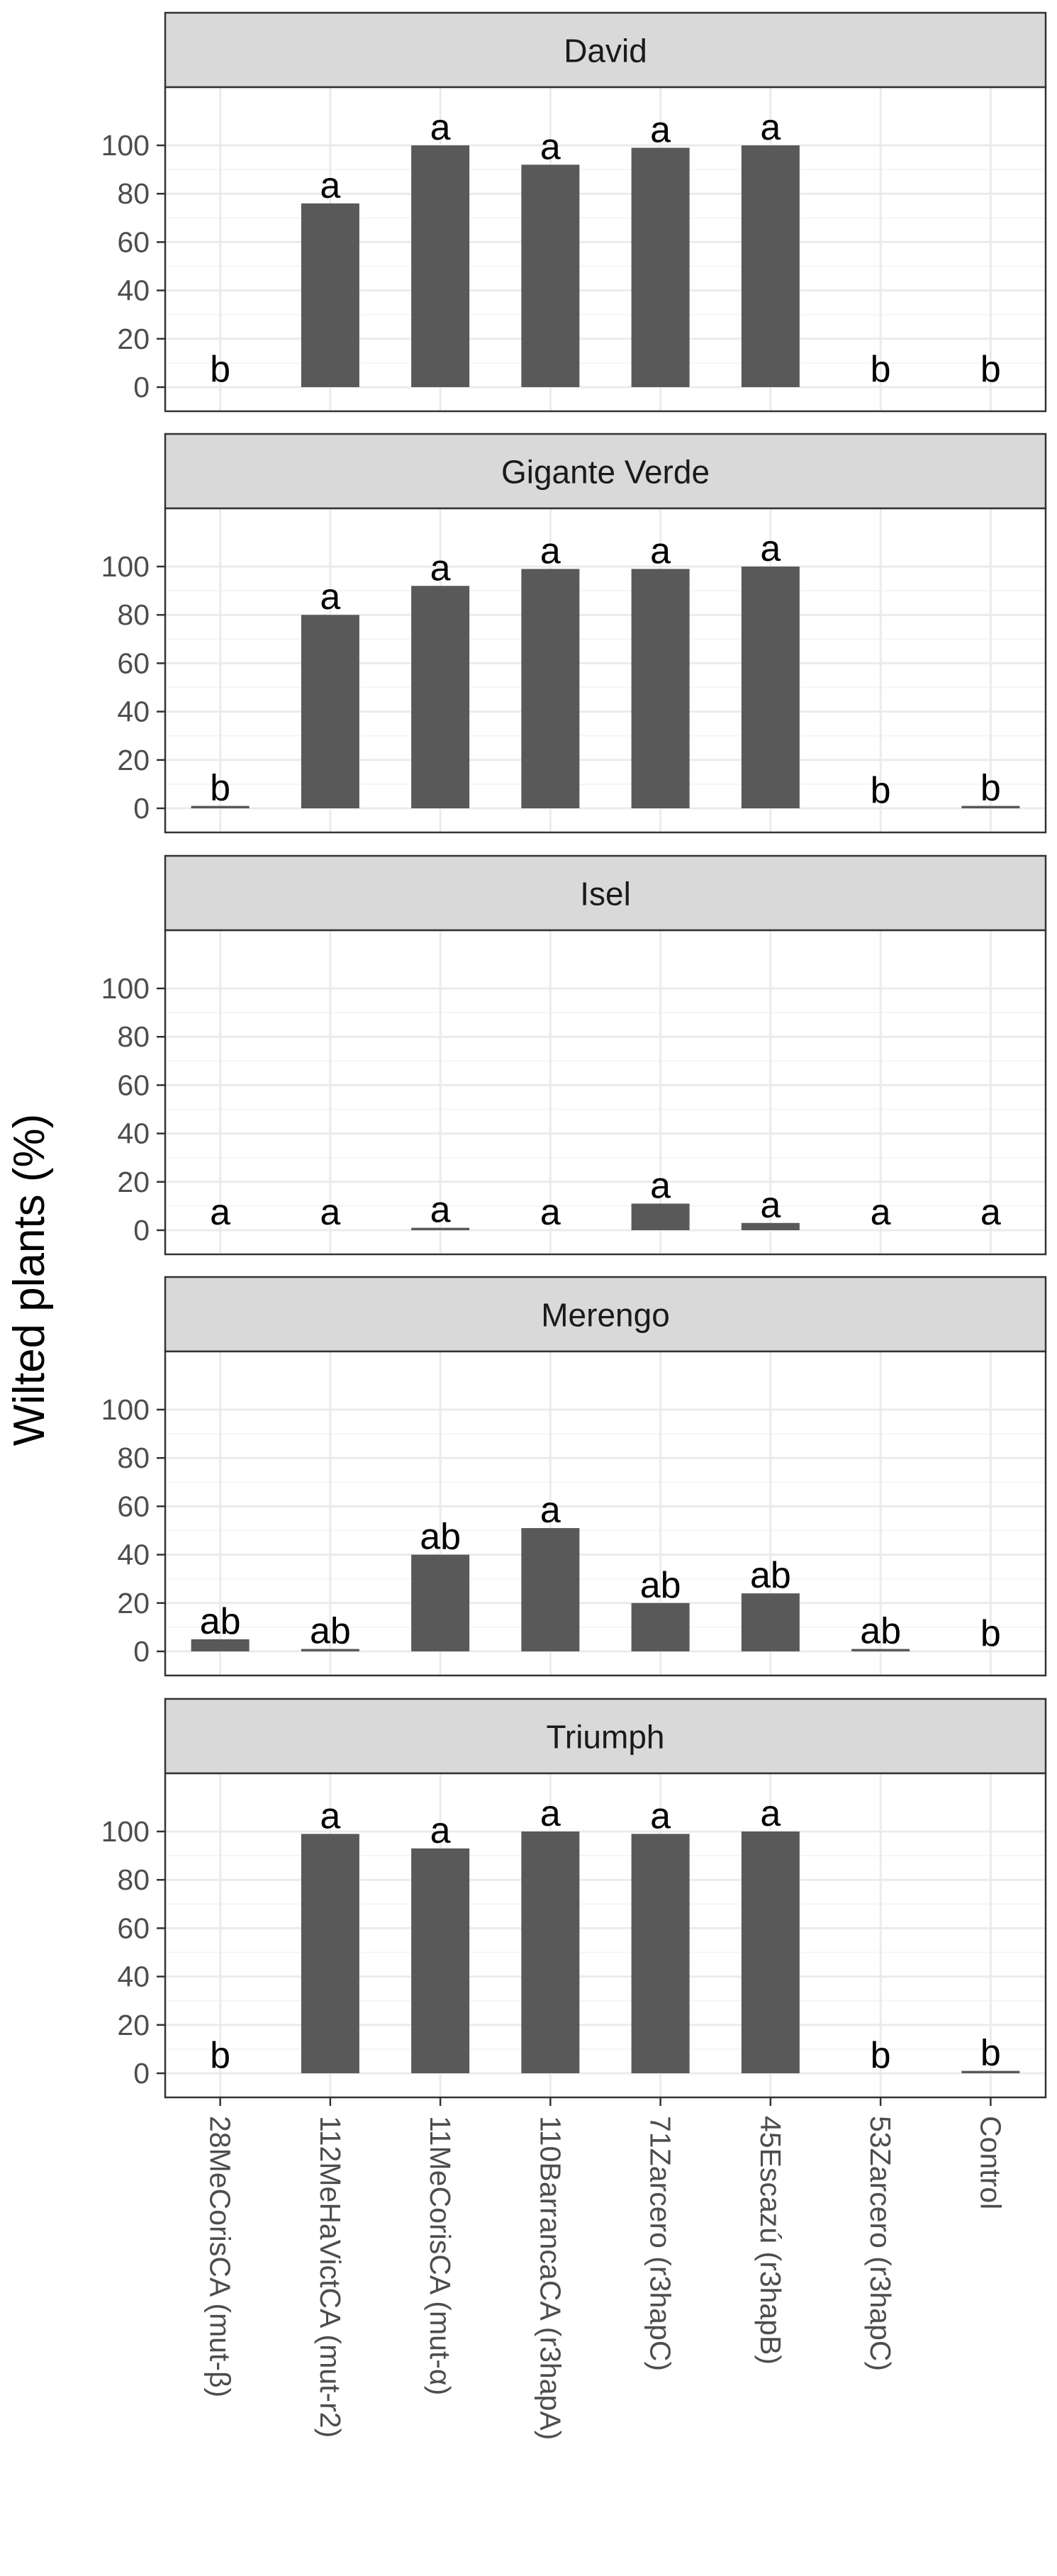 This screenshot has width=1057, height=2576. Describe the element at coordinates (880, 2243) in the screenshot. I see `x-tick-label: 53Zarcero (r3hapC)` at that location.